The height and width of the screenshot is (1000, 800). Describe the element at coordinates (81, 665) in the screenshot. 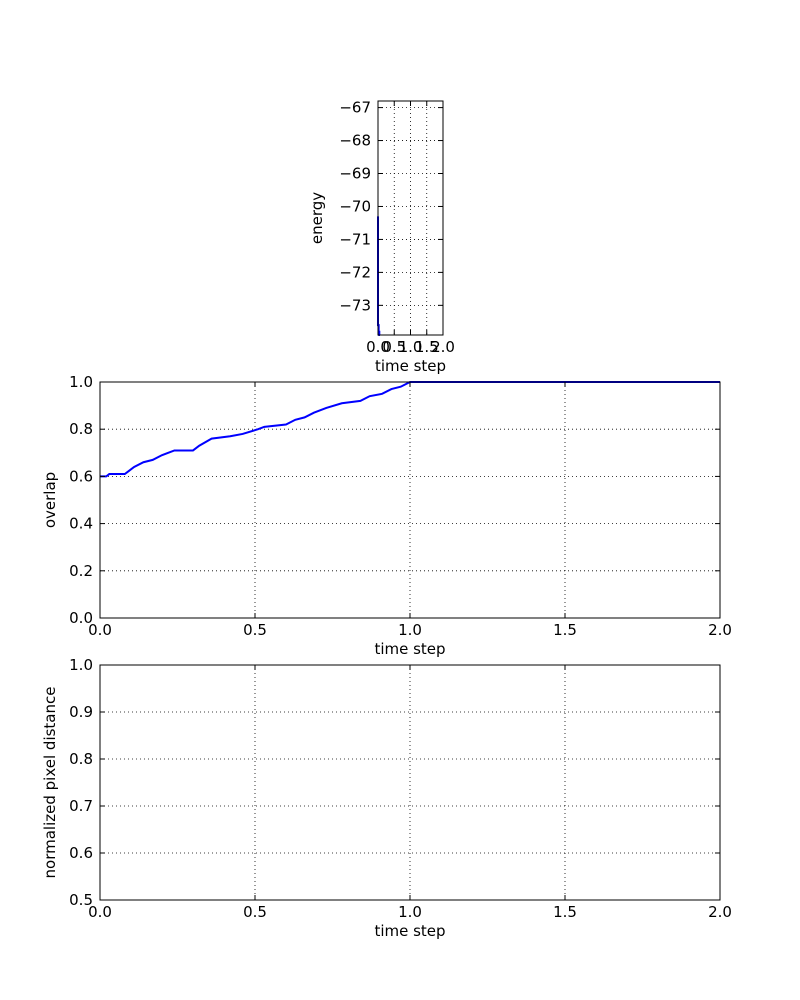

I see `distance-ytick-label: 1.0` at that location.